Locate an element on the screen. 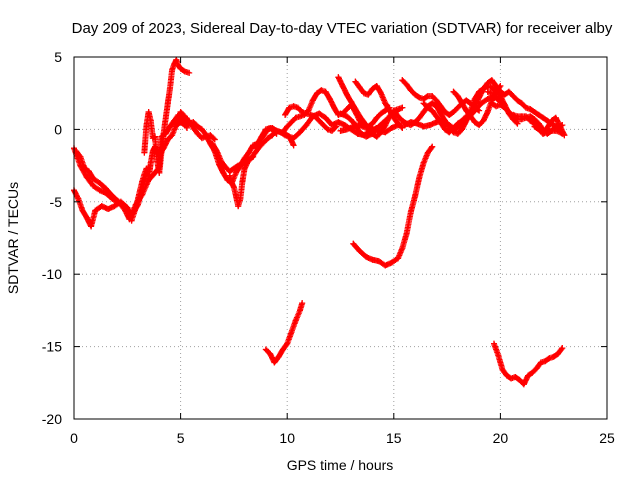 Image resolution: width=640 pixels, height=480 pixels. x-tick-label: 25 is located at coordinates (607, 438).